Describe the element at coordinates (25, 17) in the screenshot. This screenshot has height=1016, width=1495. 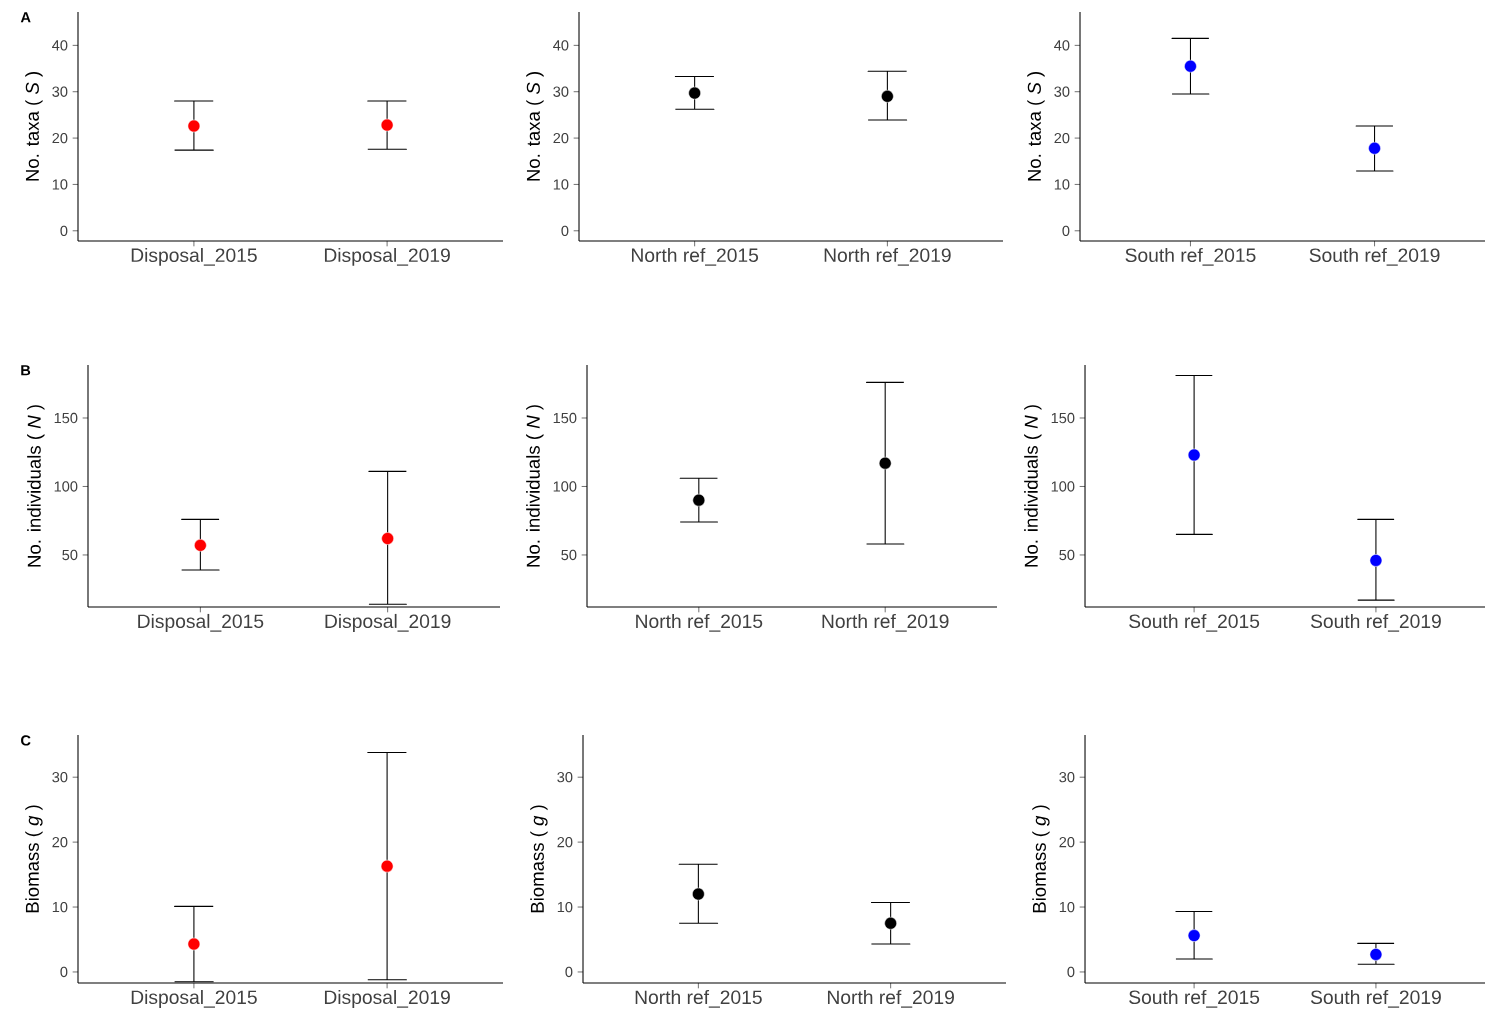
I see `text: A` at that location.